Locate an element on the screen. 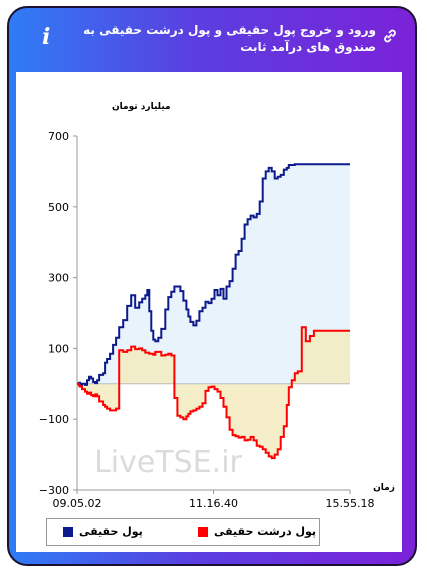 This screenshot has width=427, height=574. x-tick-label: 09.05.02 is located at coordinates (77, 503).